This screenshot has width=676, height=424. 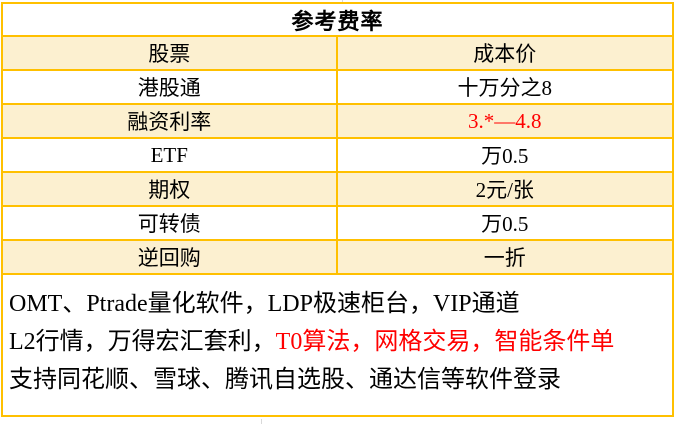 I want to click on table-row-reverse-repo: 逆回购 一折, so click(x=337, y=256).